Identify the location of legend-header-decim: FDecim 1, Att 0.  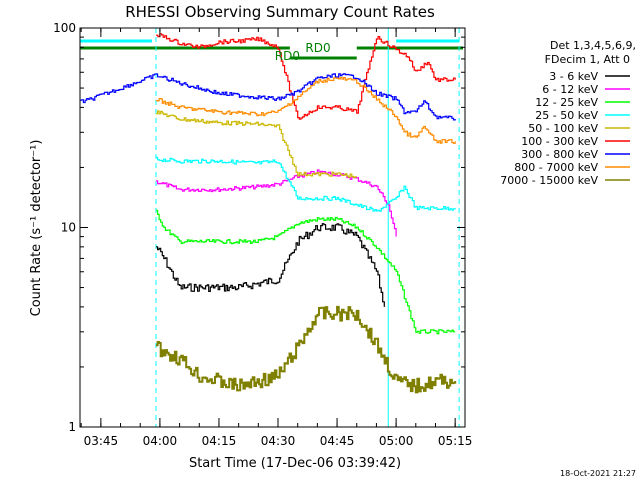
(587, 59).